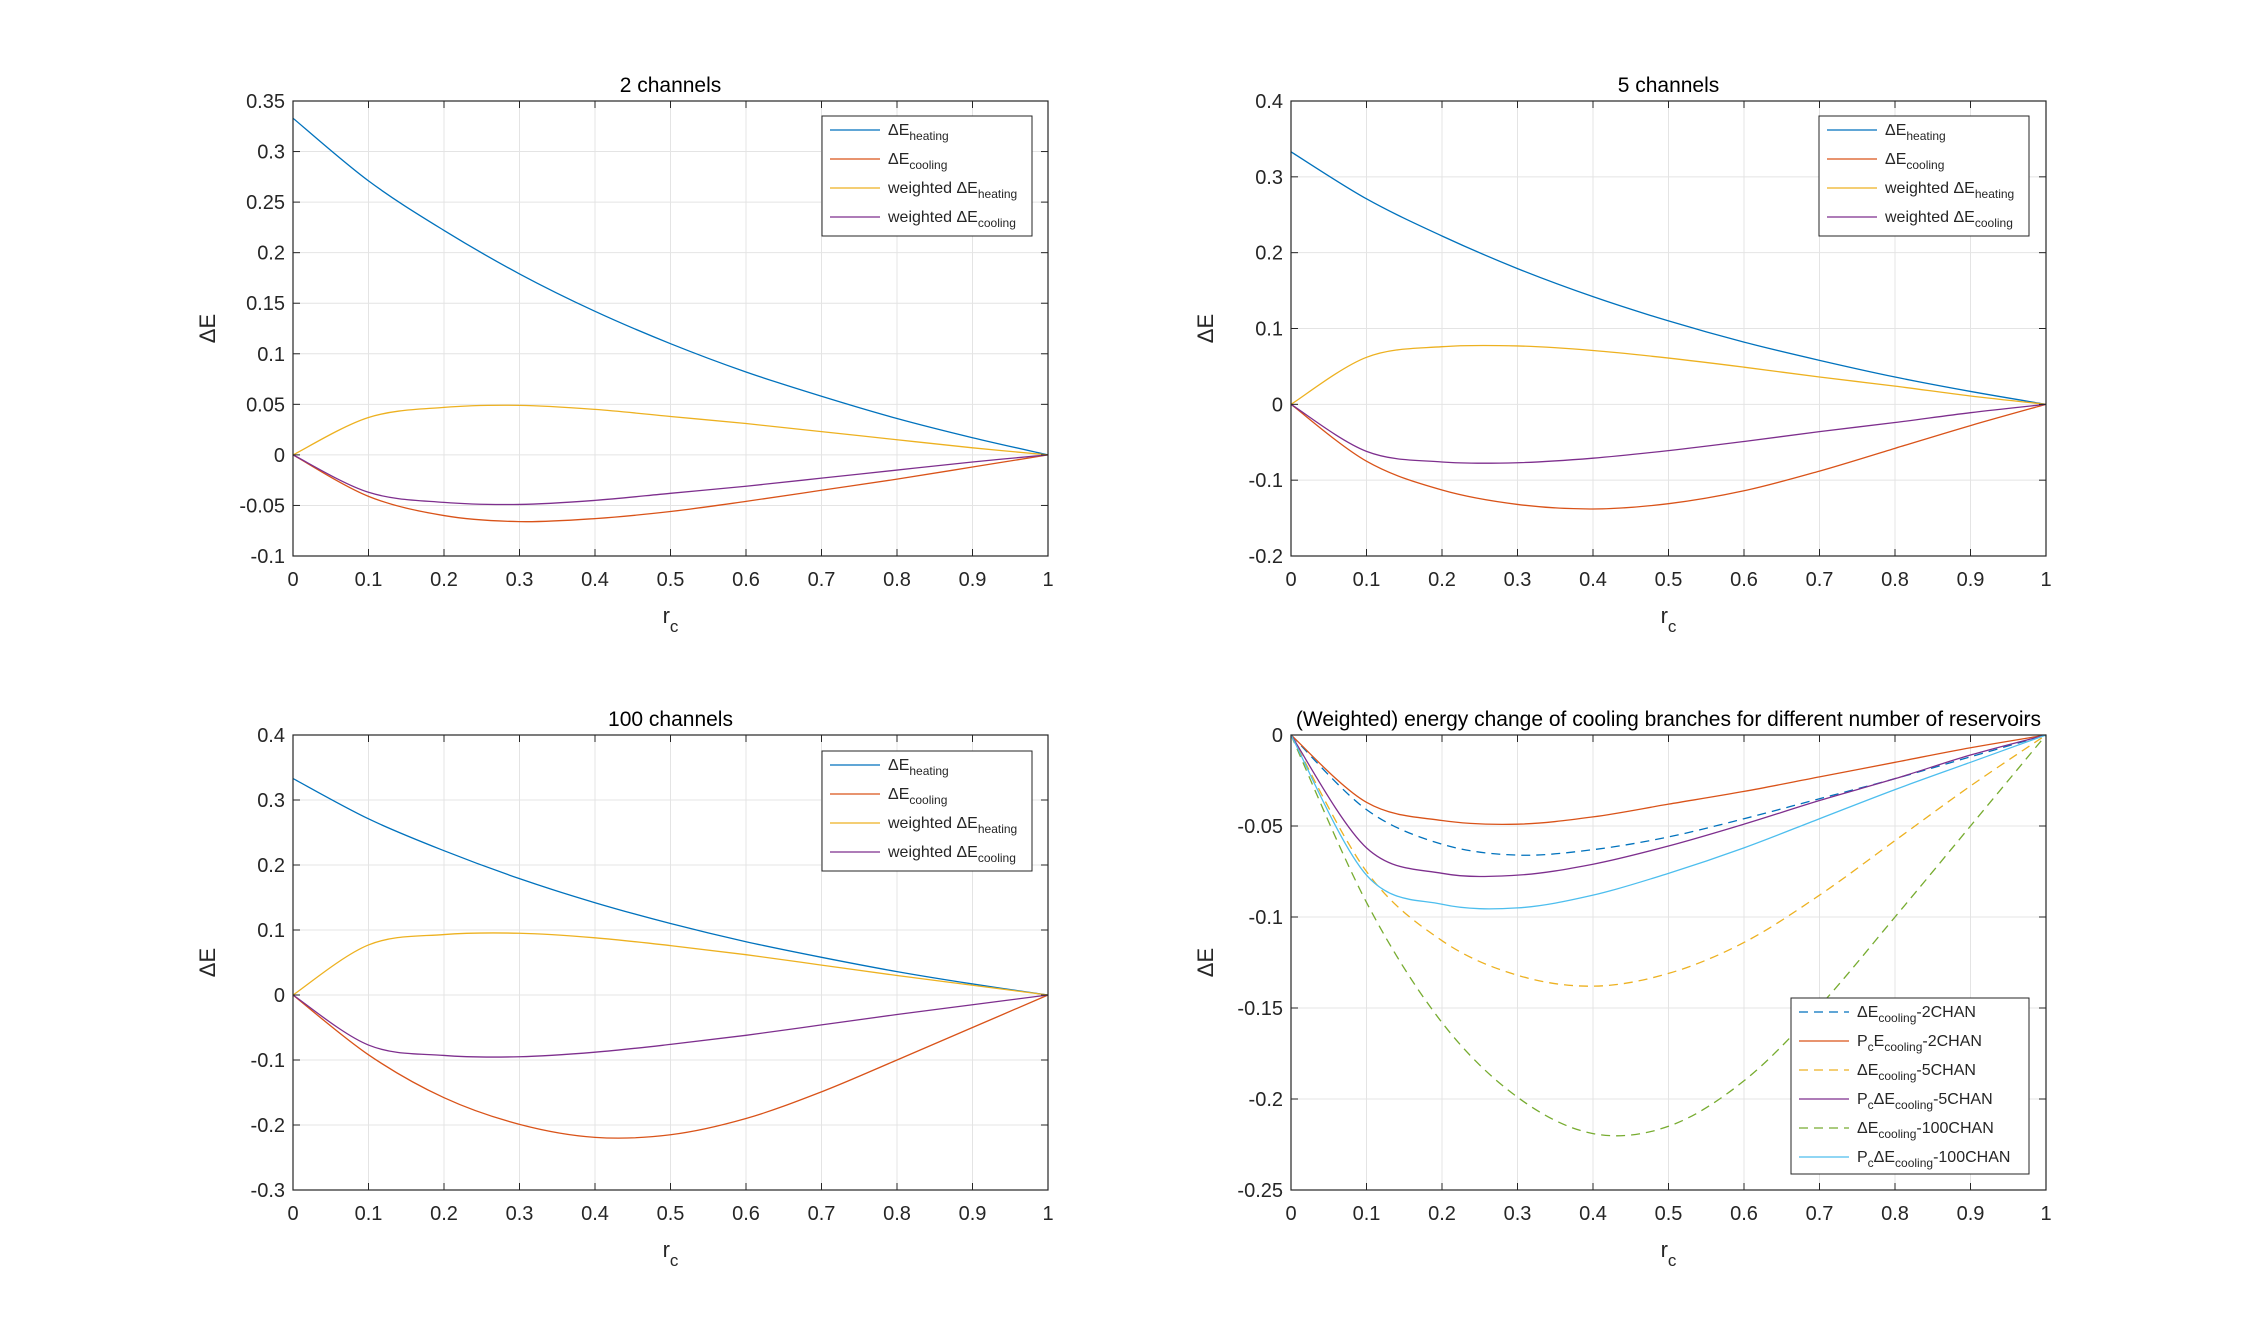 This screenshot has height=1336, width=2256. Describe the element at coordinates (1260, 1191) in the screenshot. I see `y-tick-label: -0.25` at that location.